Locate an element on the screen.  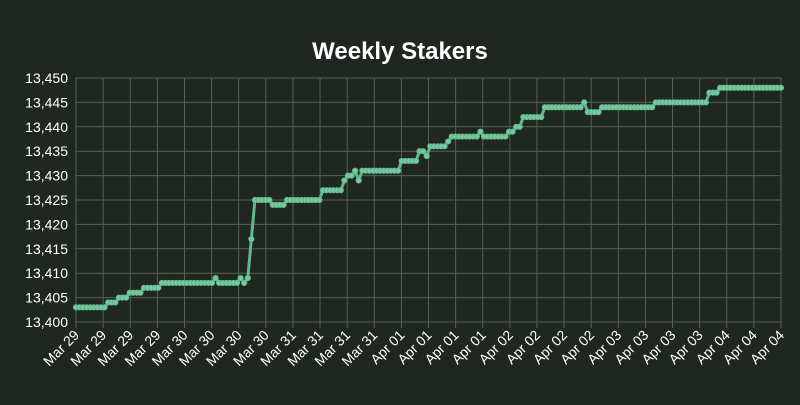
y-tick-label: 13,430 is located at coordinates (46, 176).